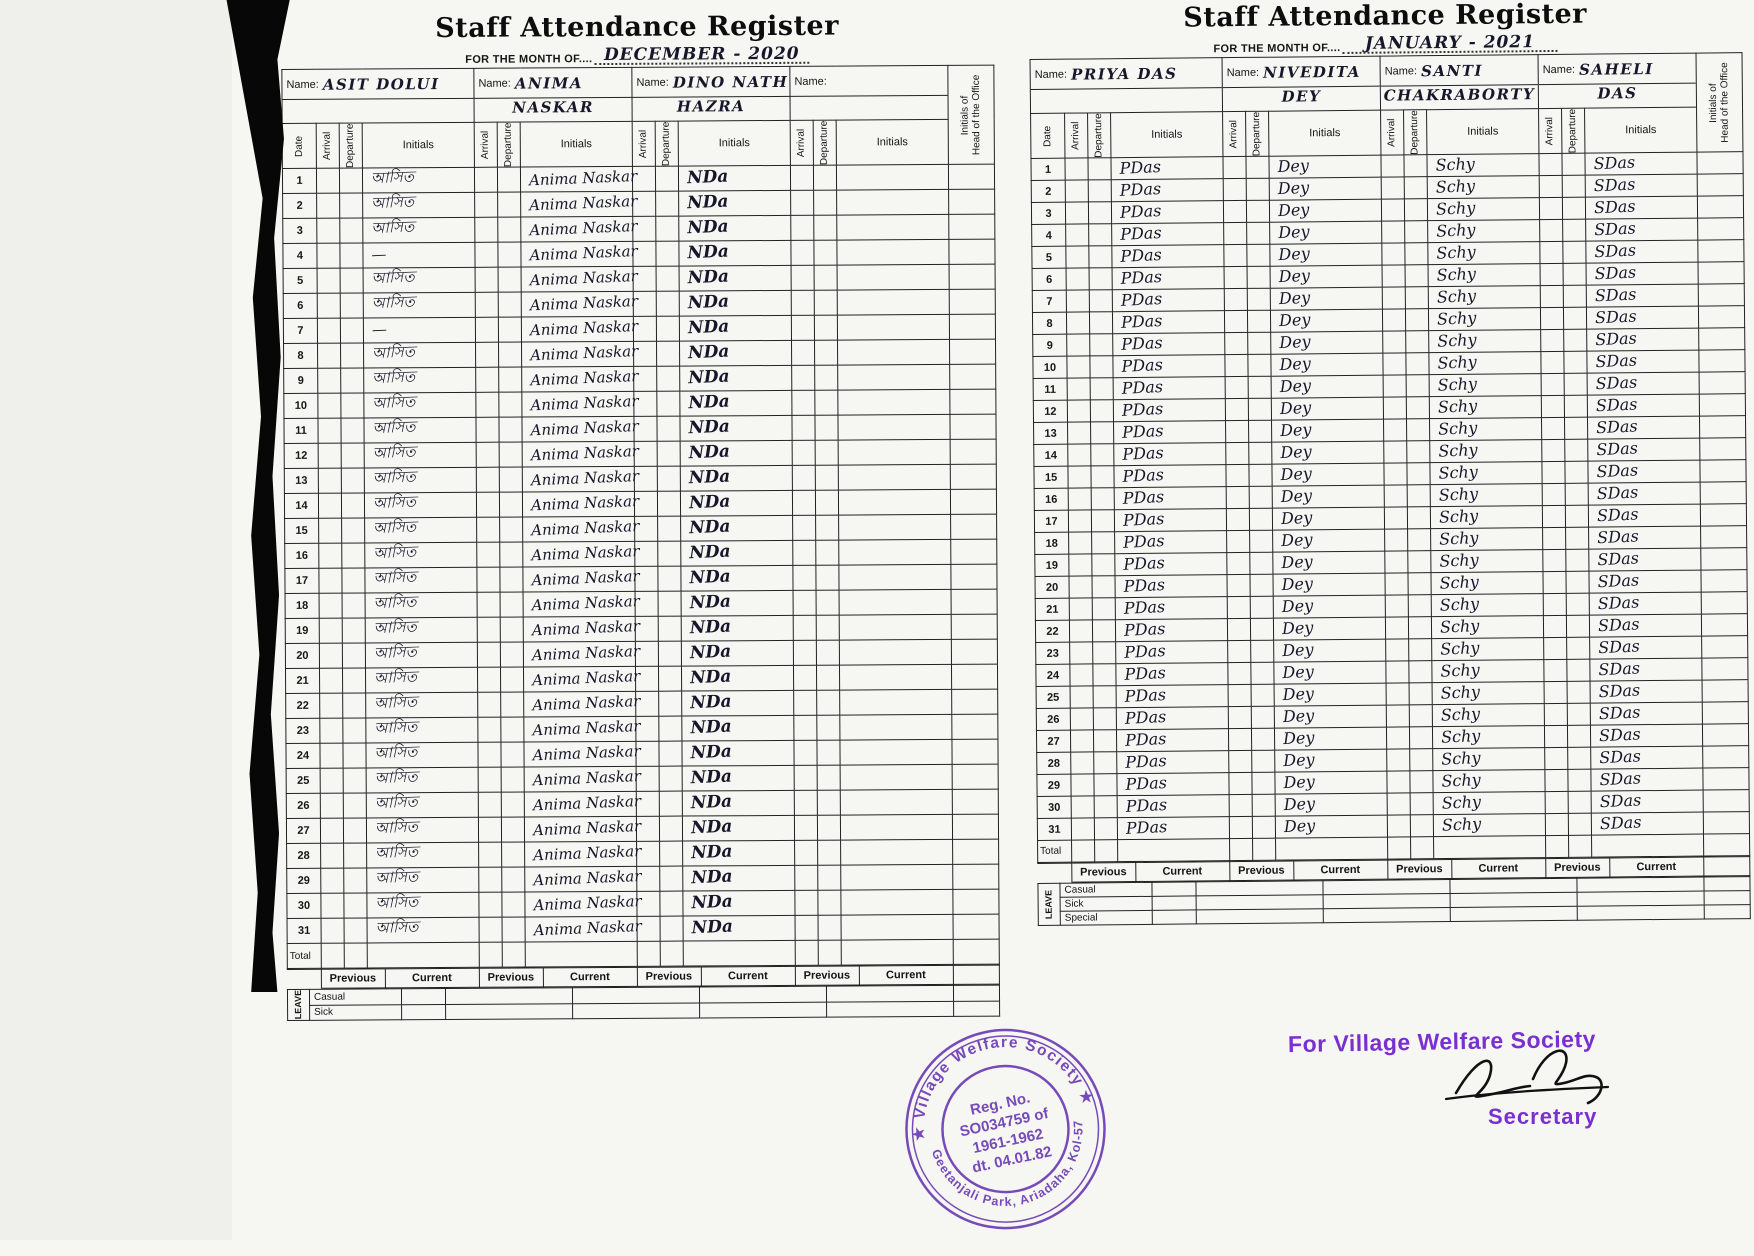 This screenshot has height=1256, width=1754. Describe the element at coordinates (1559, 69) in the screenshot. I see `name-label: Name:` at that location.